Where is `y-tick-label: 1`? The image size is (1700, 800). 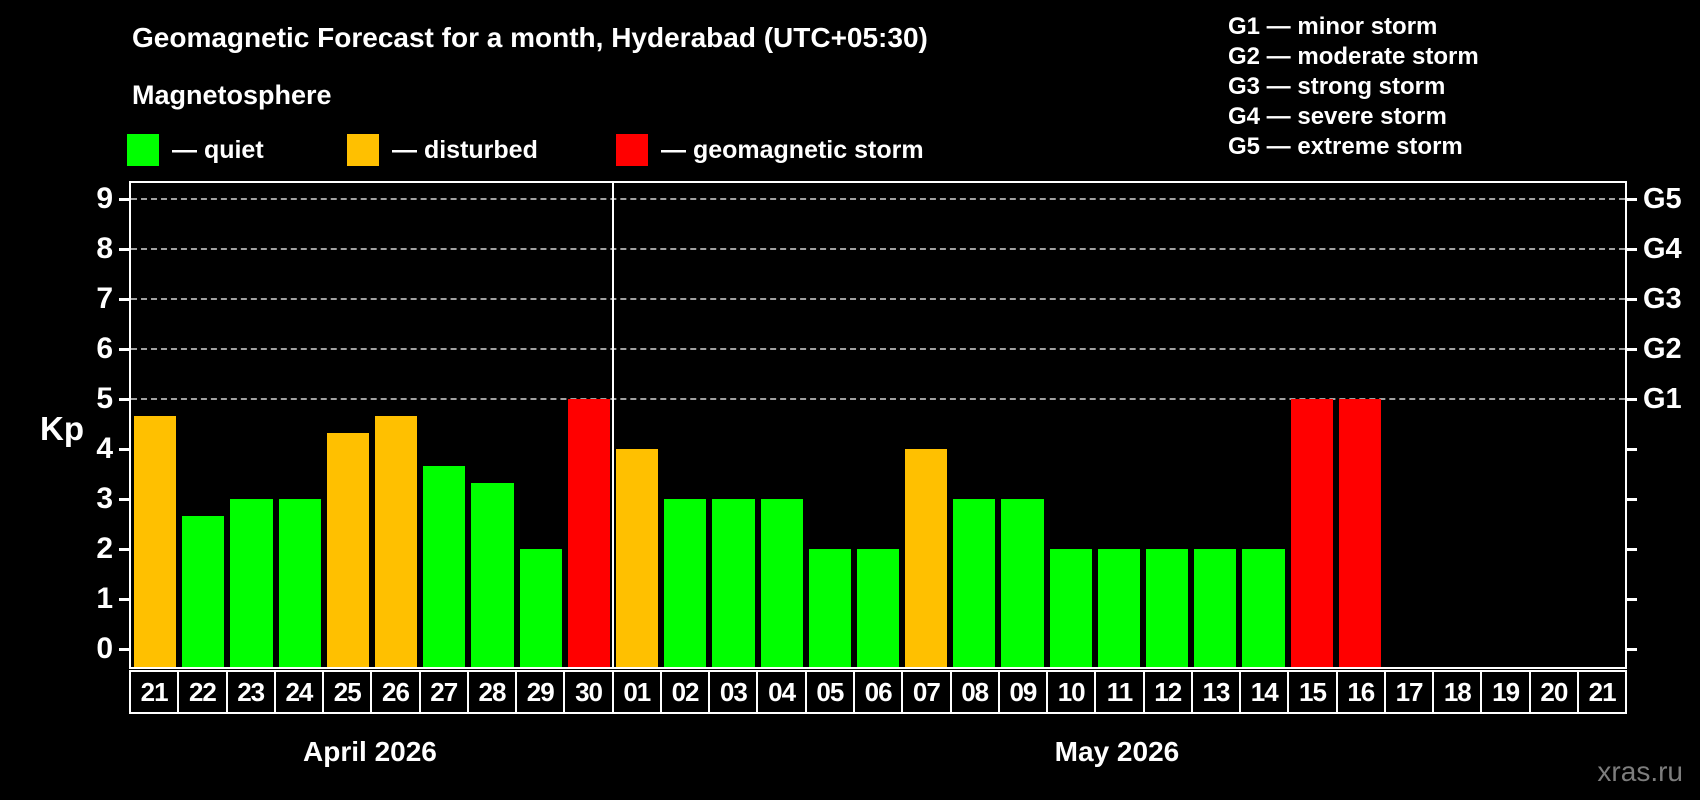
y-tick-label: 1 is located at coordinates (104, 598).